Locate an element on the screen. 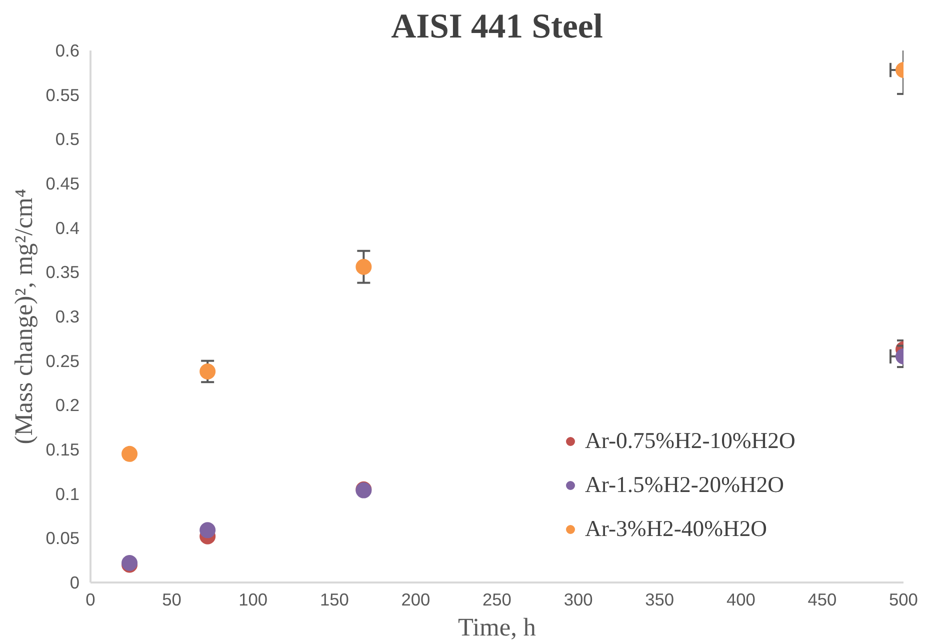 This screenshot has width=933, height=644. y-tick-label: 0.3 is located at coordinates (67, 316).